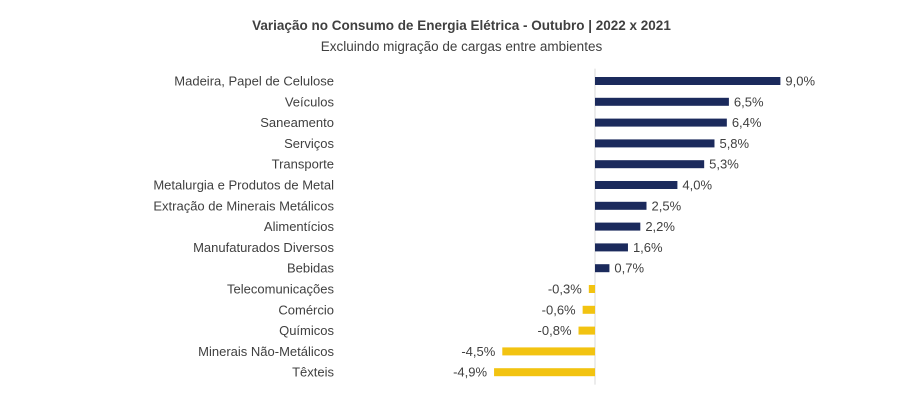 The height and width of the screenshot is (415, 923). Describe the element at coordinates (306, 330) in the screenshot. I see `category-label: Químicos` at that location.